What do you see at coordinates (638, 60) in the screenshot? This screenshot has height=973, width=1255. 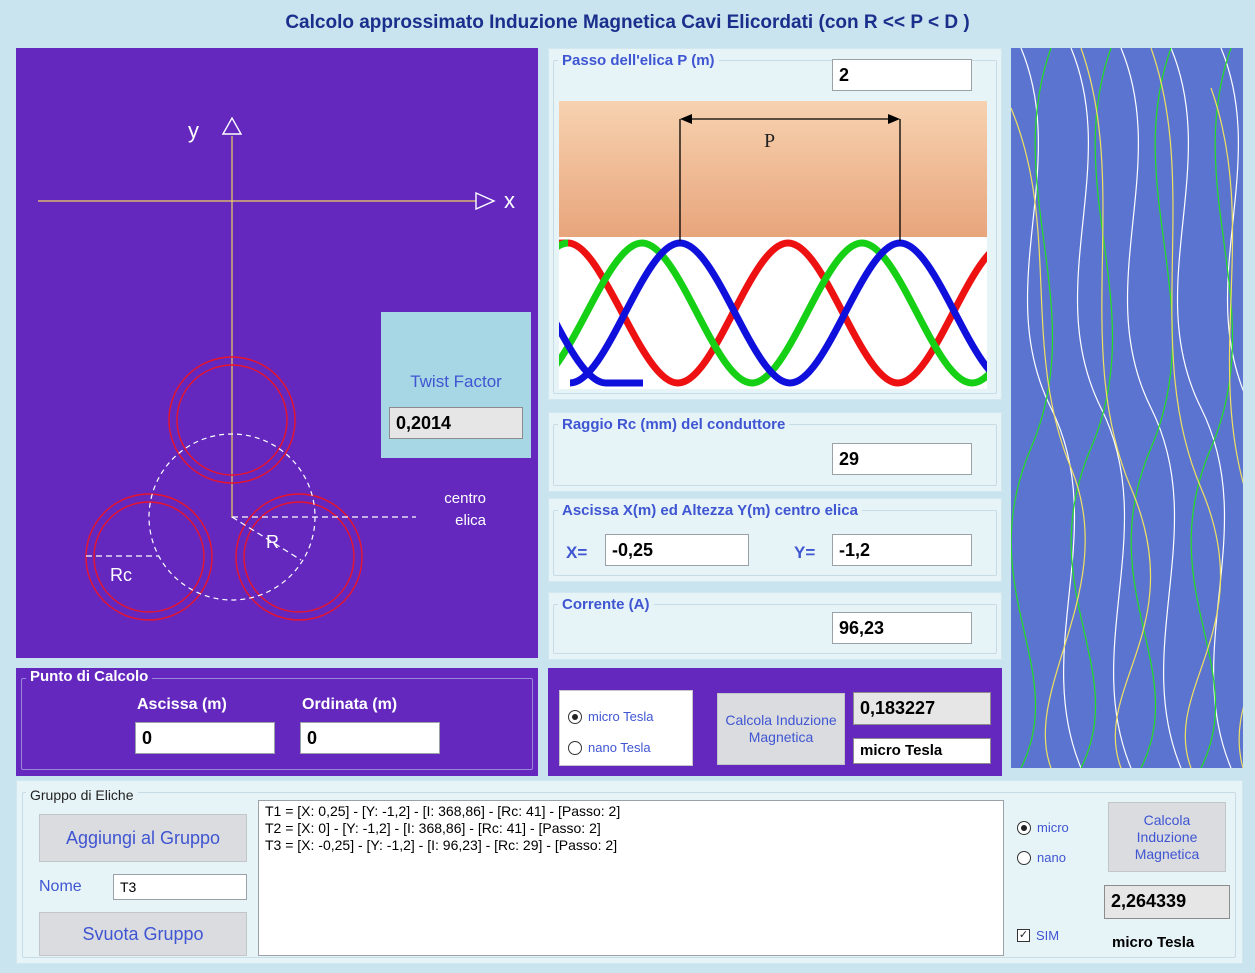 I see `passo-label: Passo dell'elica P (m)` at bounding box center [638, 60].